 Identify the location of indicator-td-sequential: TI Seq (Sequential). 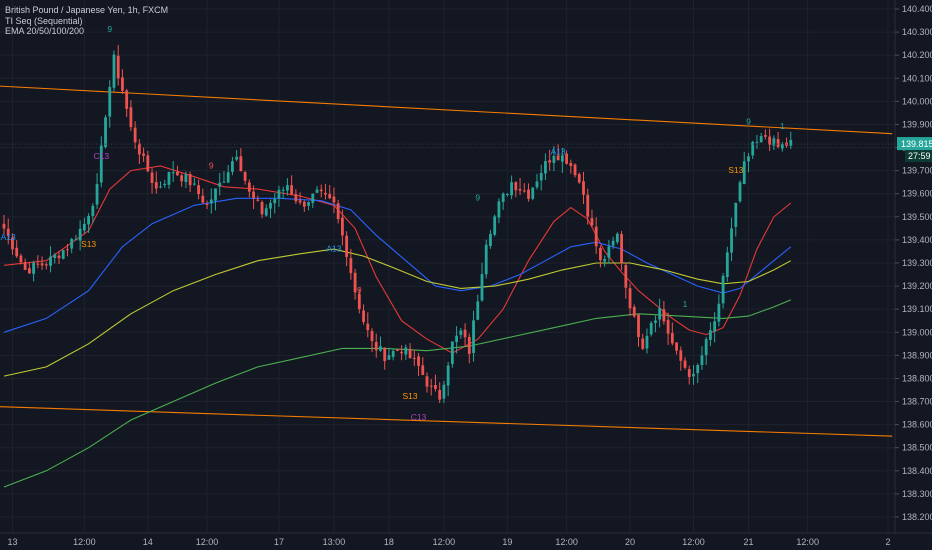
(44, 20).